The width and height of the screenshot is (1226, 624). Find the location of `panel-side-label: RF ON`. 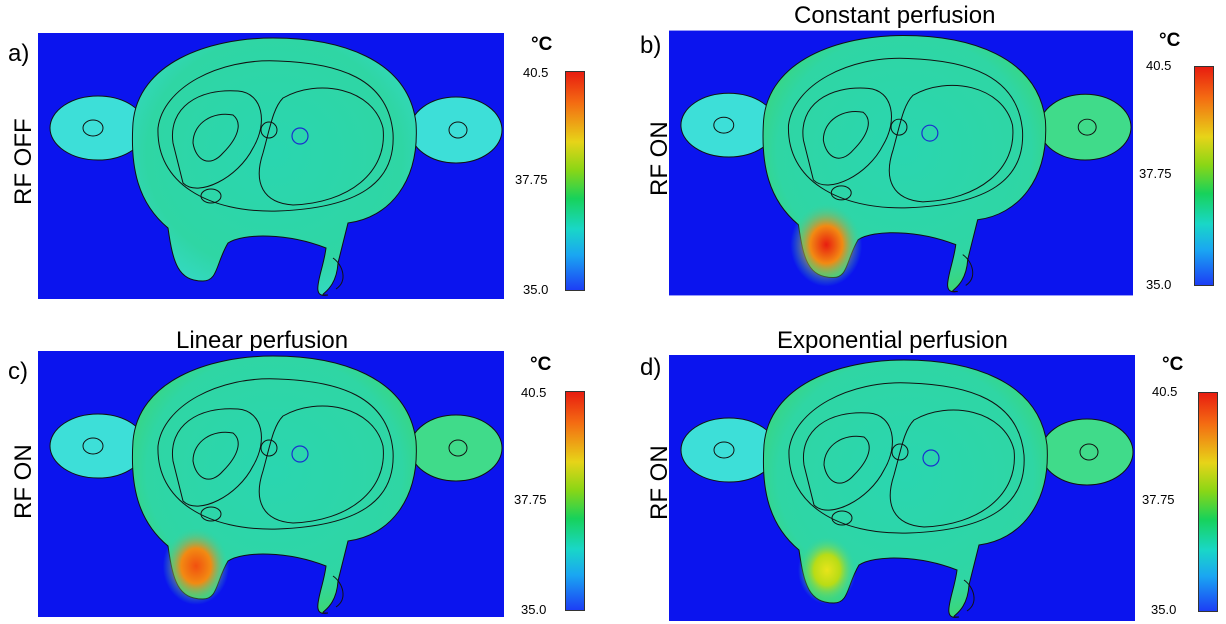

panel-side-label: RF ON is located at coordinates (23, 481).